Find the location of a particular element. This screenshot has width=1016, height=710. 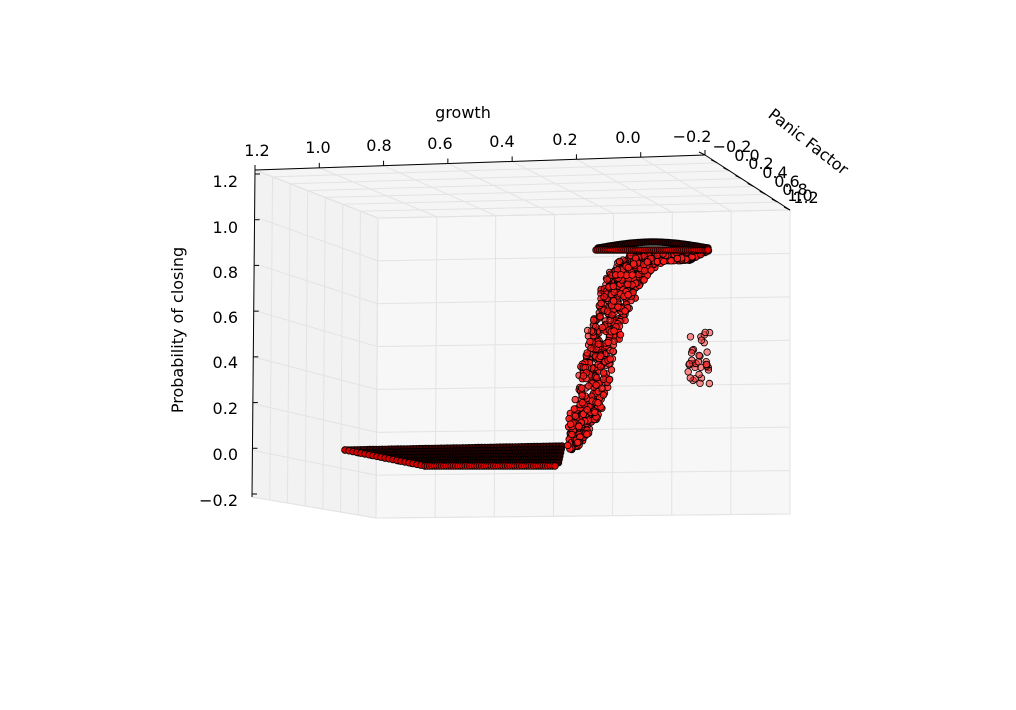

z-tick-label: 0.6 is located at coordinates (225, 317).